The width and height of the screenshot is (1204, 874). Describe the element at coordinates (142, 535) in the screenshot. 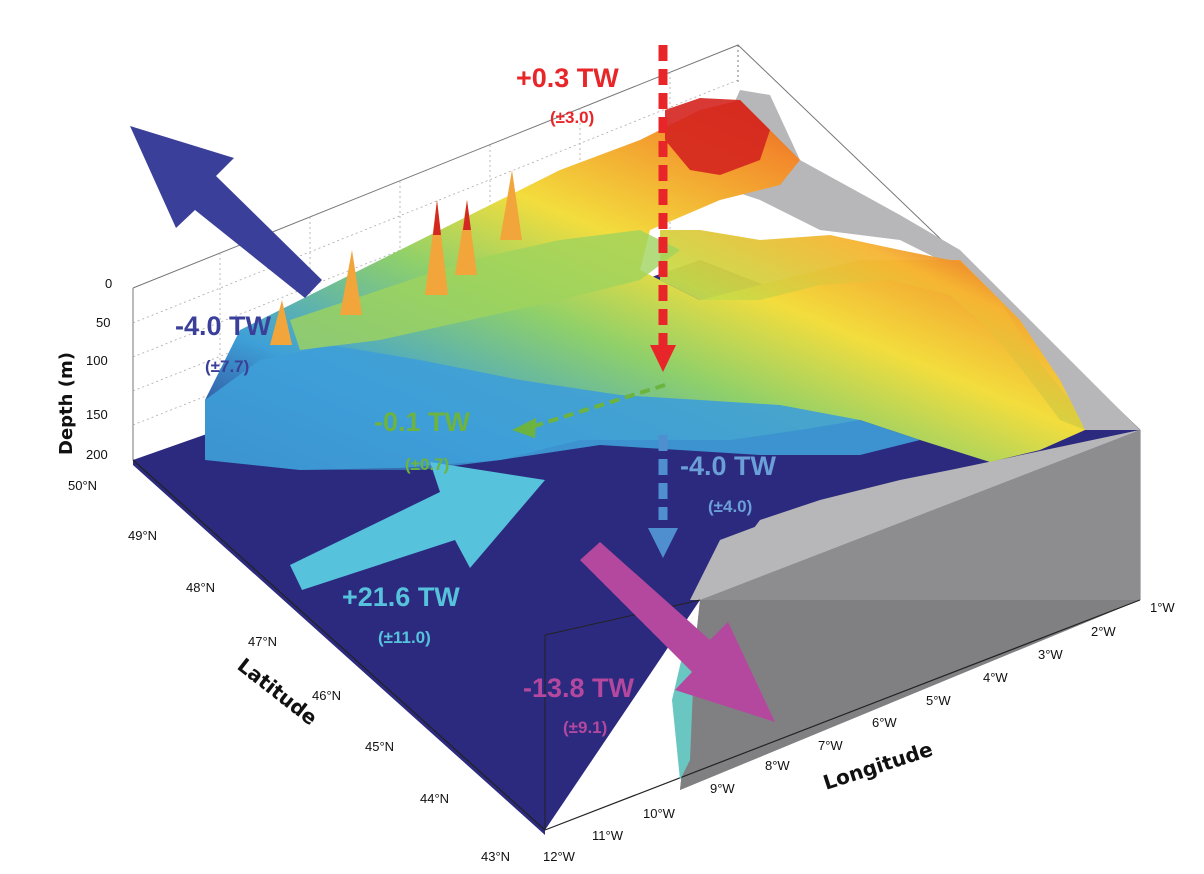

I see `latitude-tick: 49°N` at that location.